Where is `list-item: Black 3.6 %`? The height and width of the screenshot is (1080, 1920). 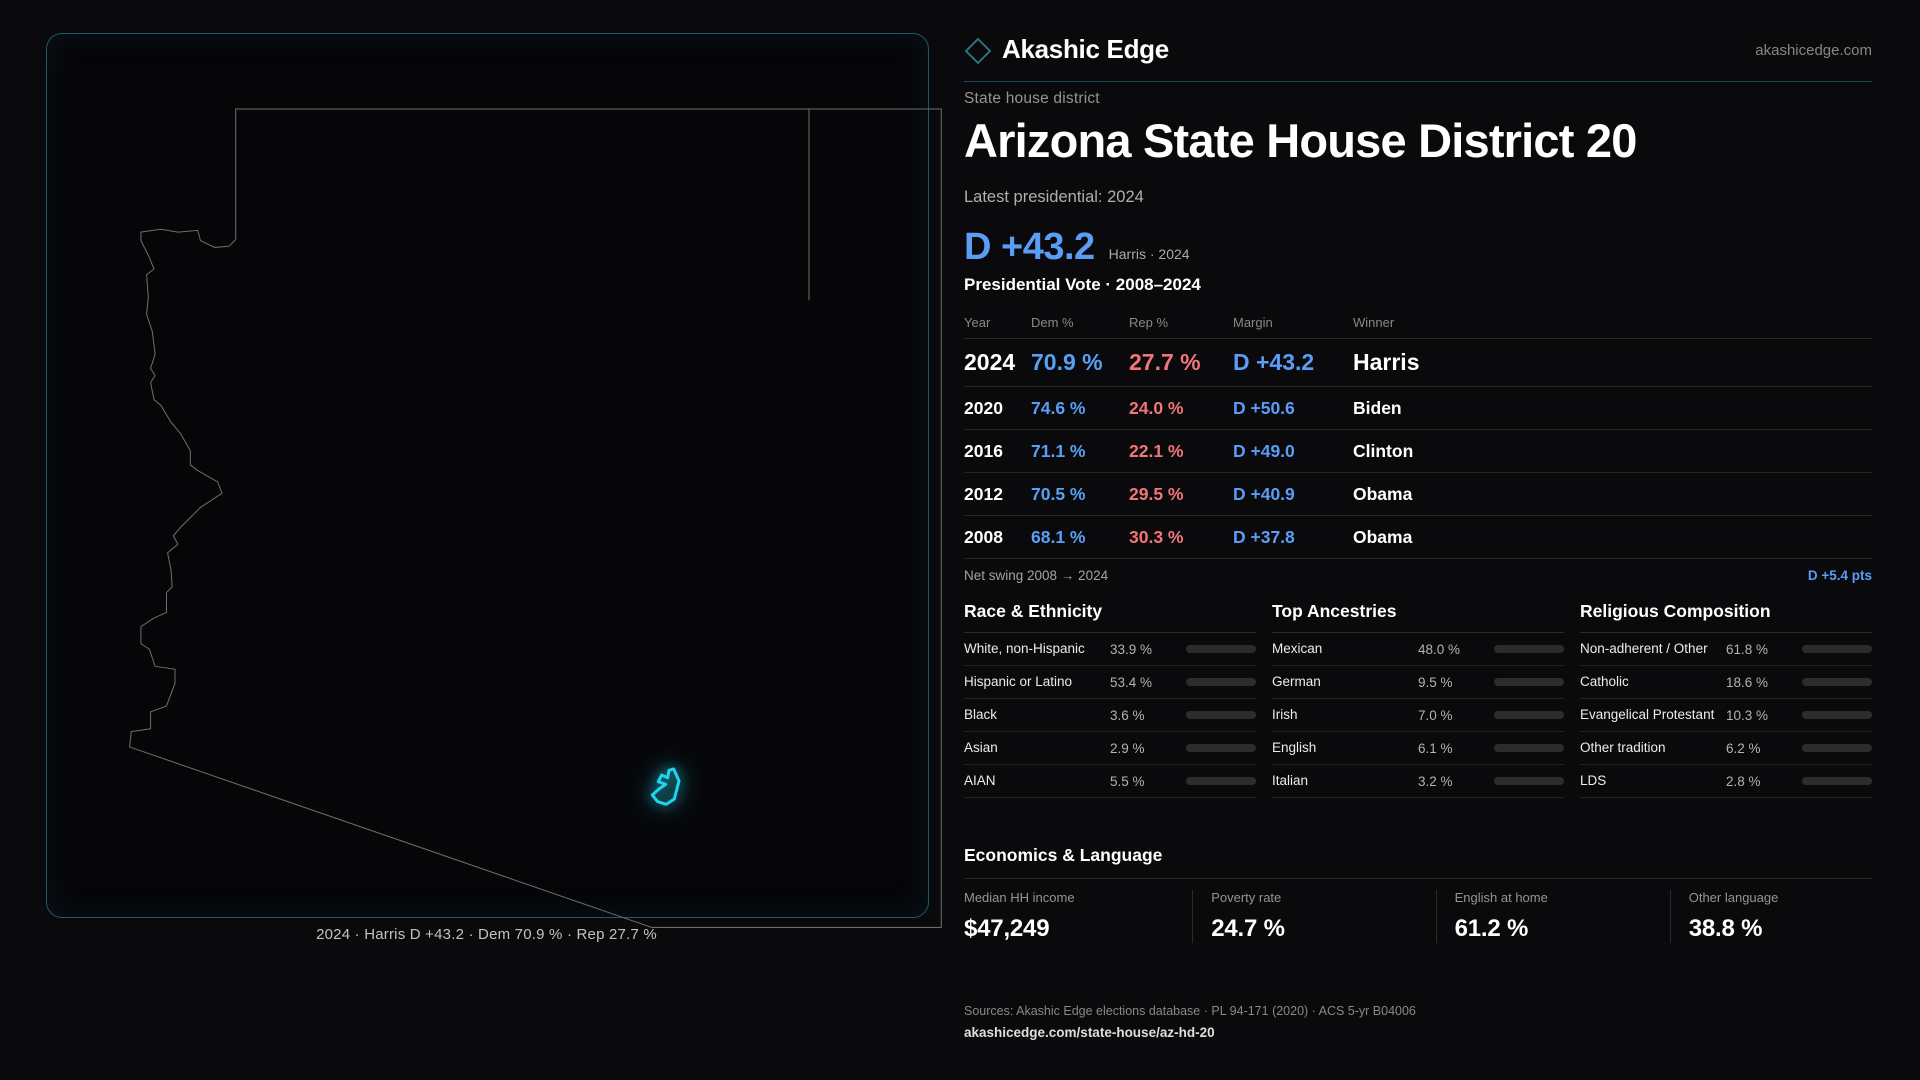 list-item: Black 3.6 % is located at coordinates (1110, 715).